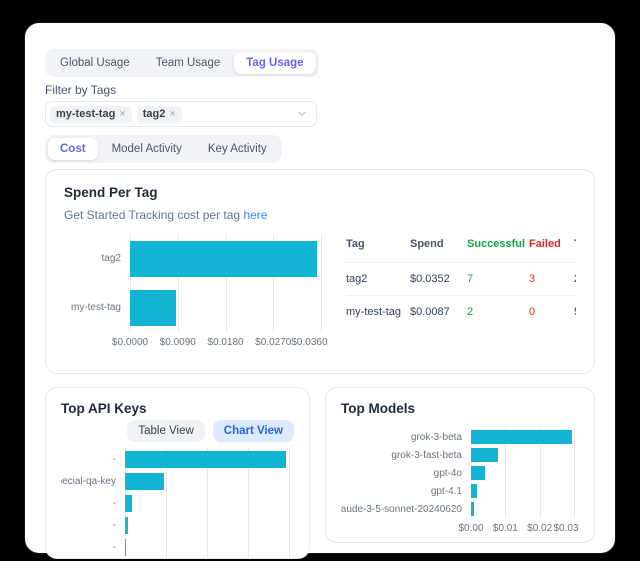 The height and width of the screenshot is (561, 640). I want to click on bar-grok-3-fast-beta, so click(485, 455).